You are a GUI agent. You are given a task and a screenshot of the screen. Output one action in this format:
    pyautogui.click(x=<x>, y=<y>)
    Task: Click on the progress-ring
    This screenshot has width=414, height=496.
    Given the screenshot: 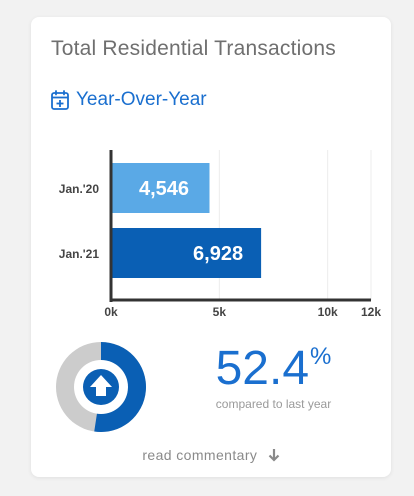 What is the action you would take?
    pyautogui.click(x=101, y=387)
    